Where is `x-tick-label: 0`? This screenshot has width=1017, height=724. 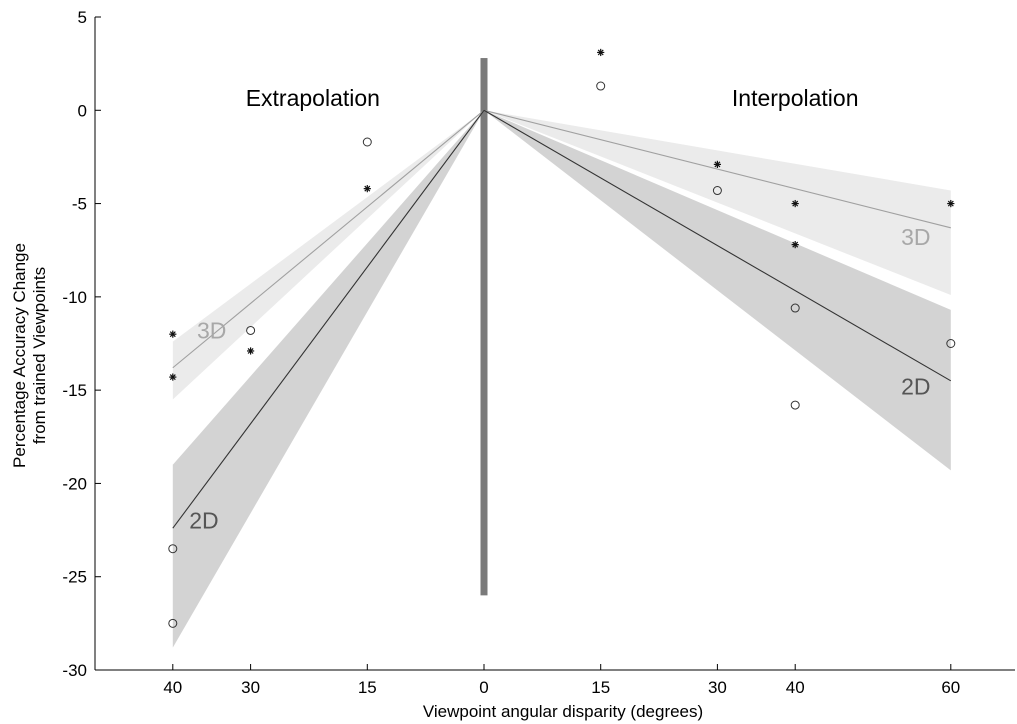
x-tick-label: 0 is located at coordinates (483, 687).